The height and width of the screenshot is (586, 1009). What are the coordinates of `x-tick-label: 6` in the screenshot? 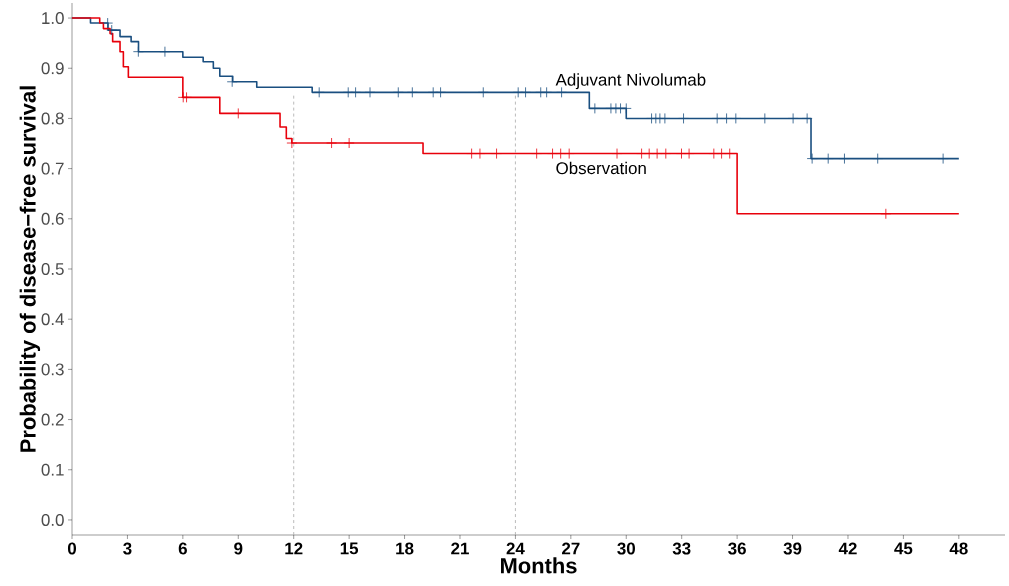 It's located at (182, 548).